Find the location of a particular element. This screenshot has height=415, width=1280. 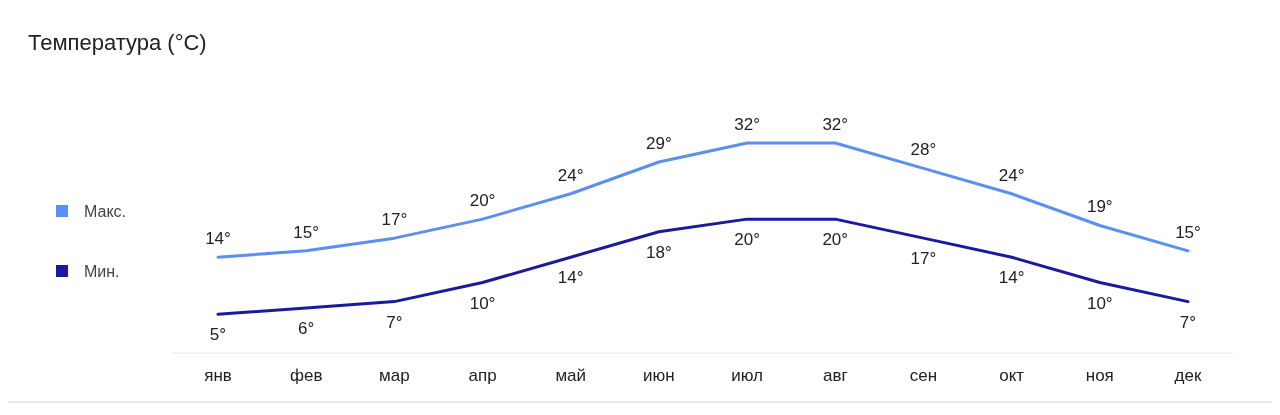

x-tick-label: июн is located at coordinates (659, 375).